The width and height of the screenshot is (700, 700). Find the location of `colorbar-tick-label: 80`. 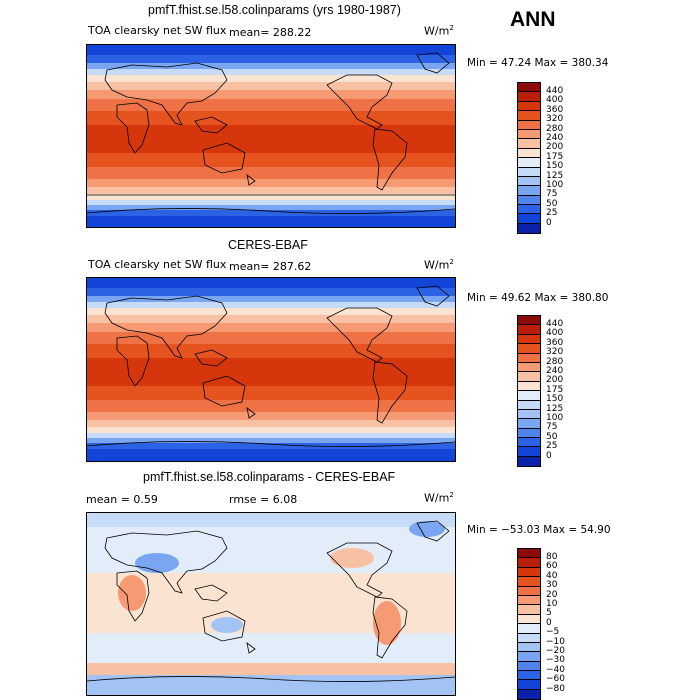

colorbar-tick-label: 80 is located at coordinates (552, 556).